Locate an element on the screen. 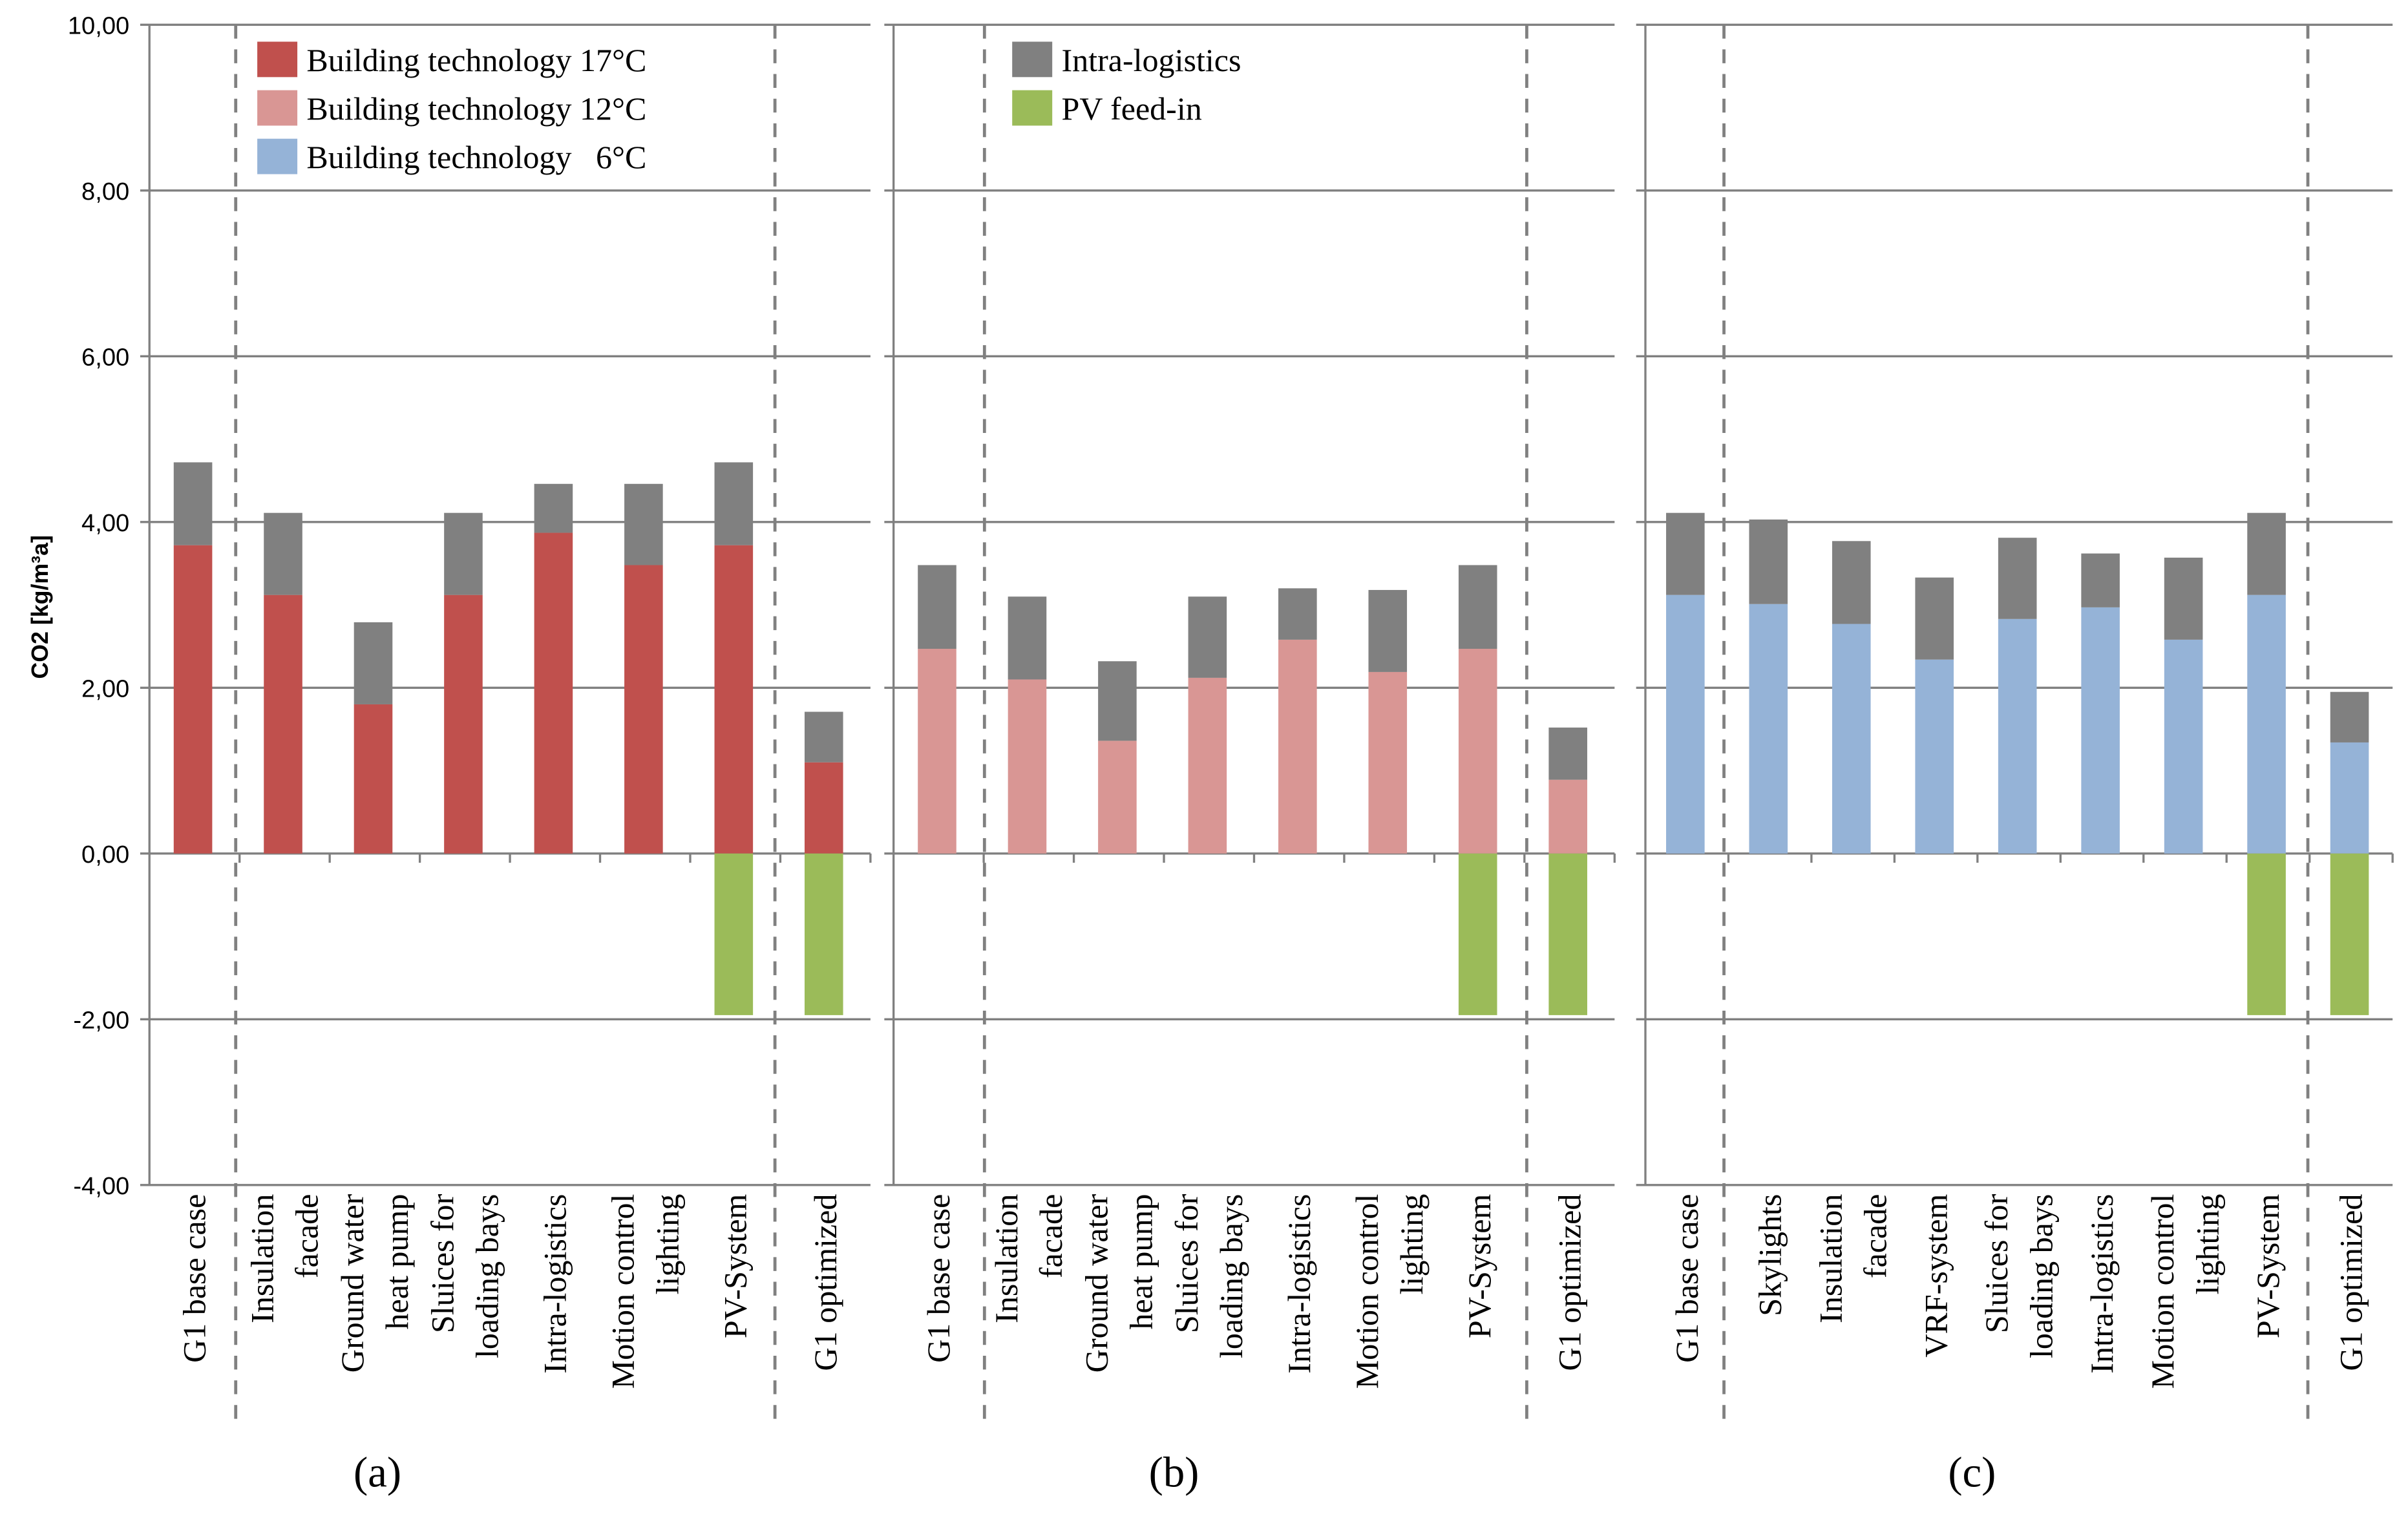  y-axis-label: CO2 [kg/m³a] is located at coordinates (40, 607).